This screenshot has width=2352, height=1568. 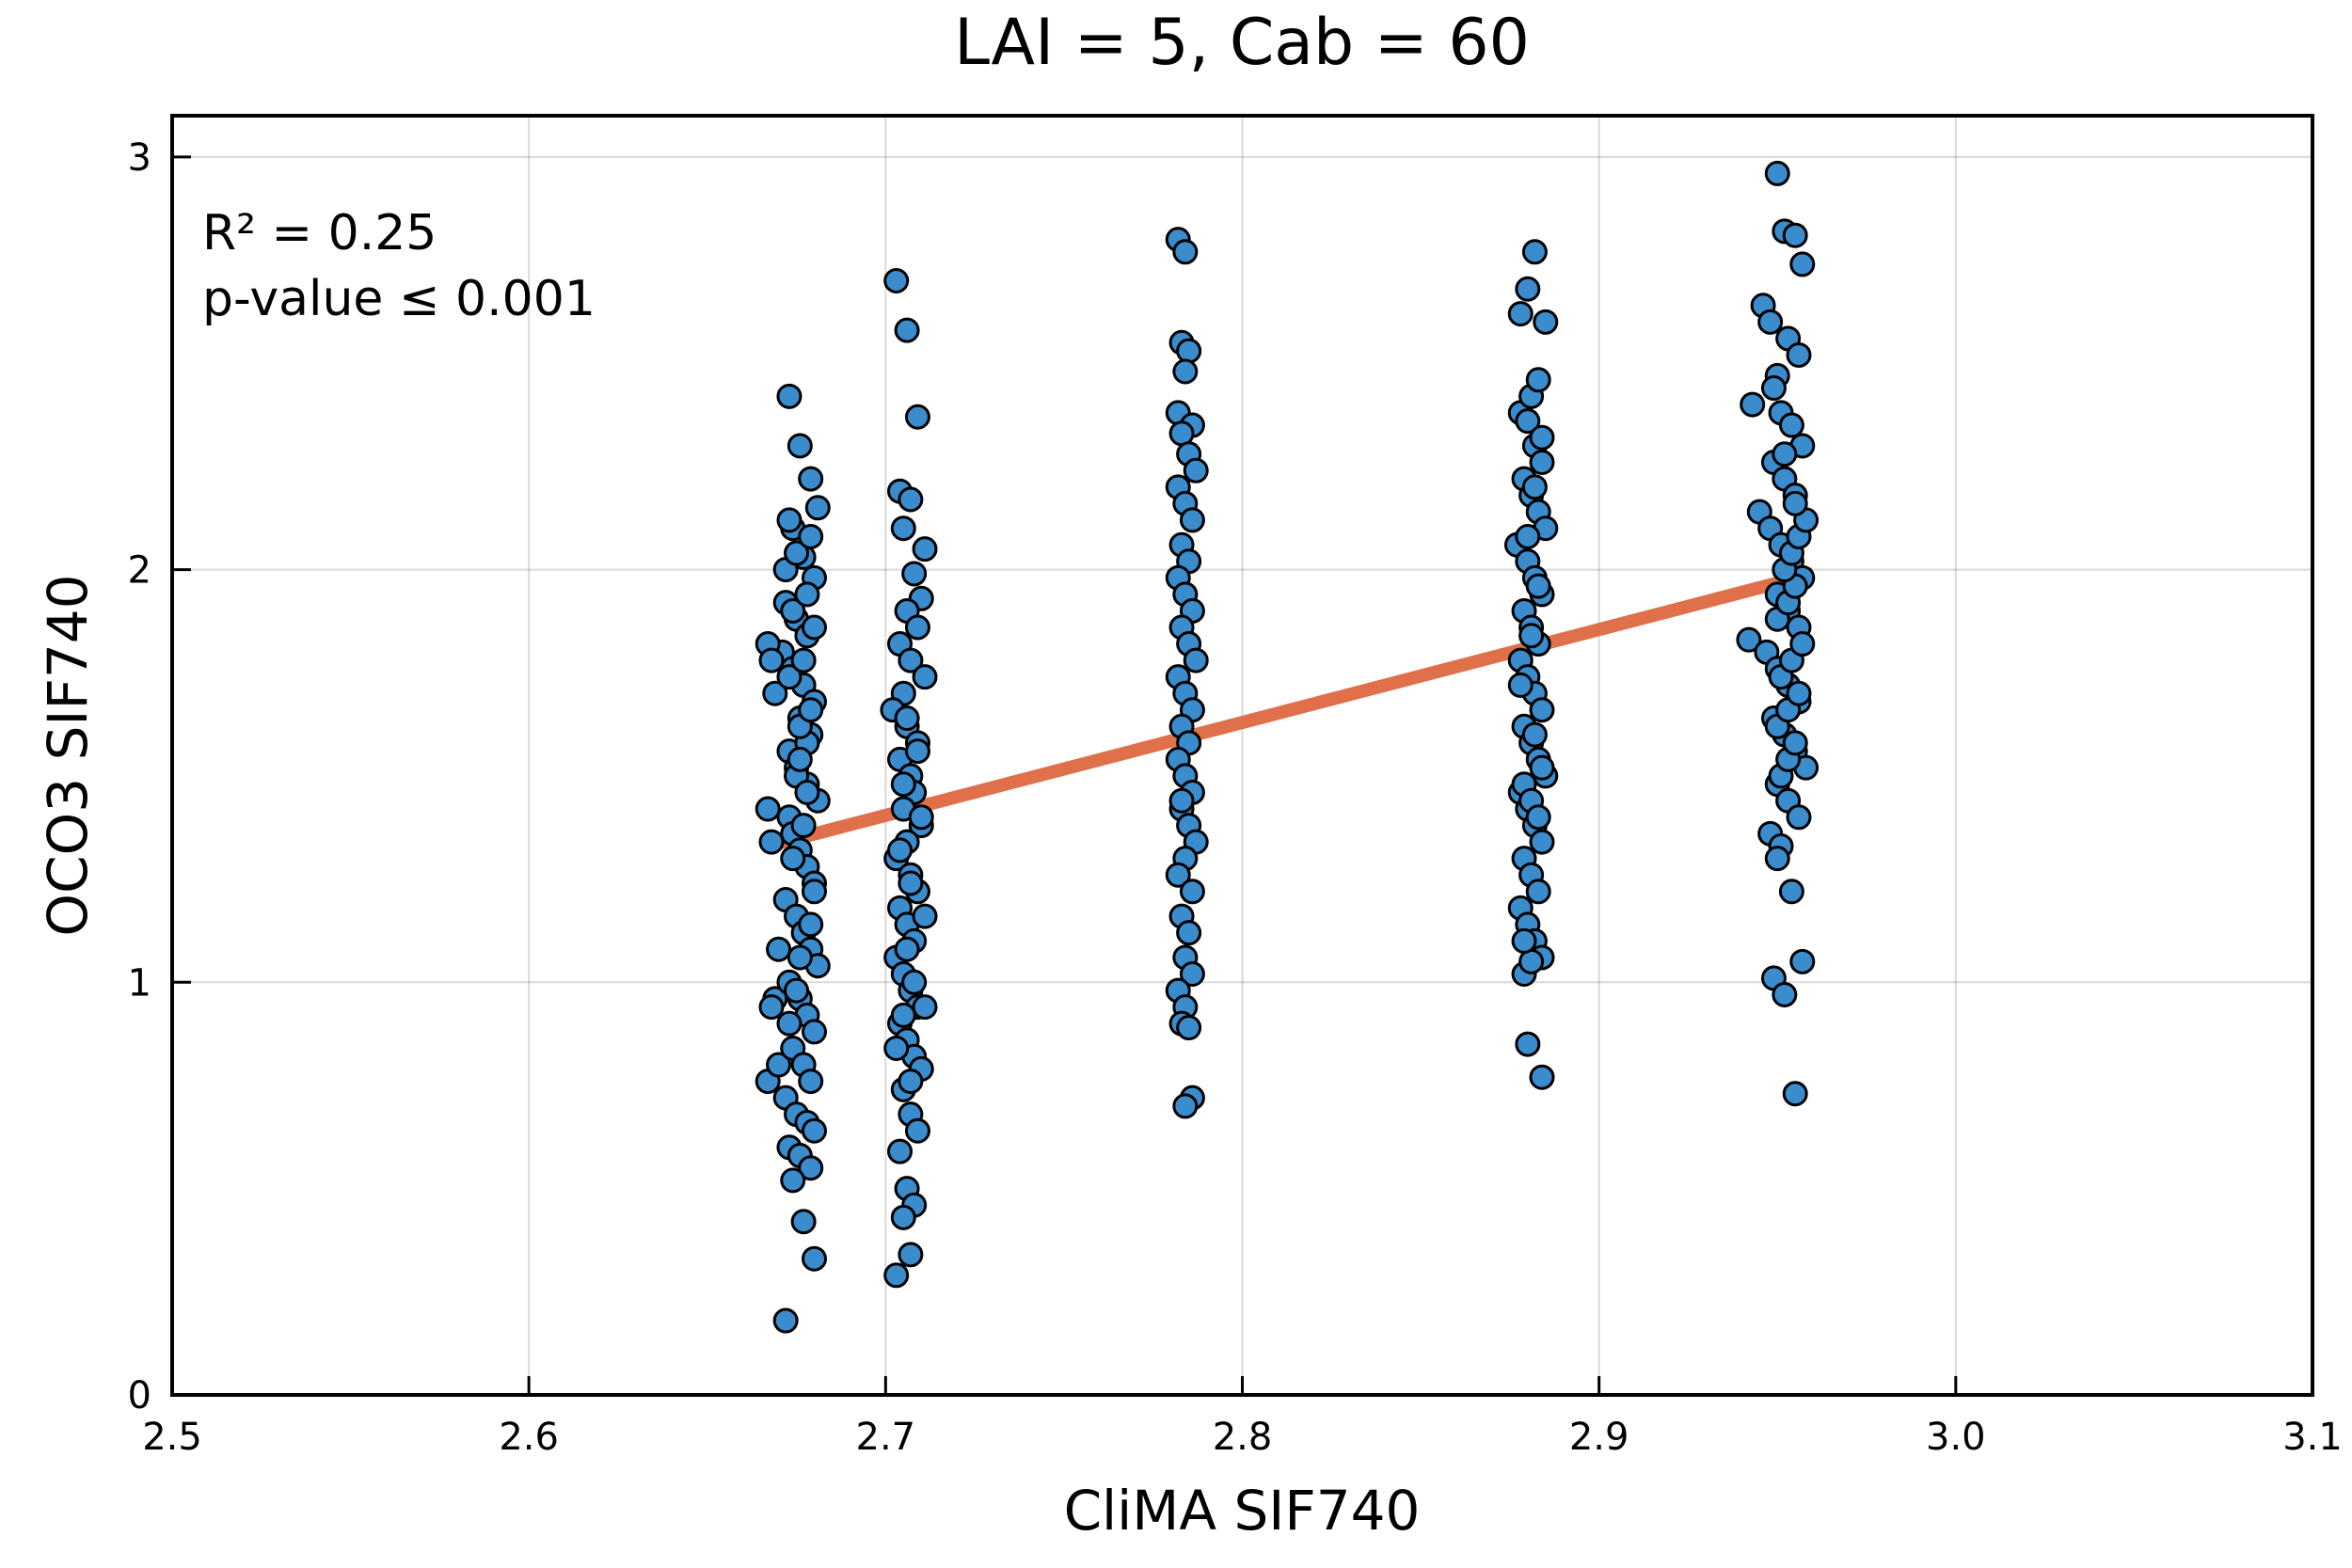 I want to click on p-value-annotation: p-value ≤ 0.001, so click(x=399, y=299).